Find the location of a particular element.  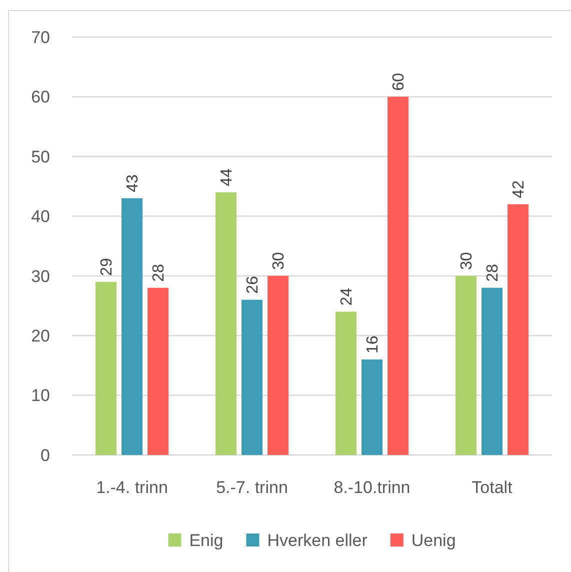

y-tick-label: 40 is located at coordinates (40, 216).